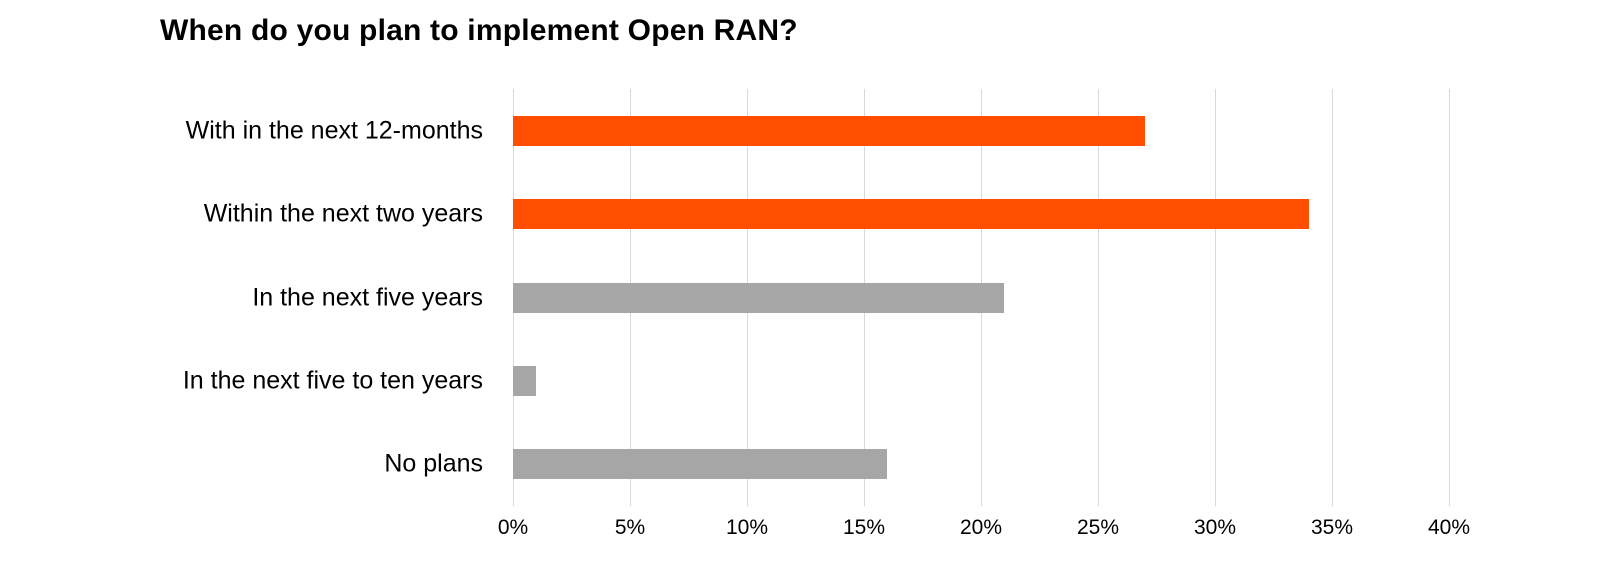 Image resolution: width=1597 pixels, height=569 pixels. What do you see at coordinates (816, 380) in the screenshot?
I see `bar-row: In the next five to ten years` at bounding box center [816, 380].